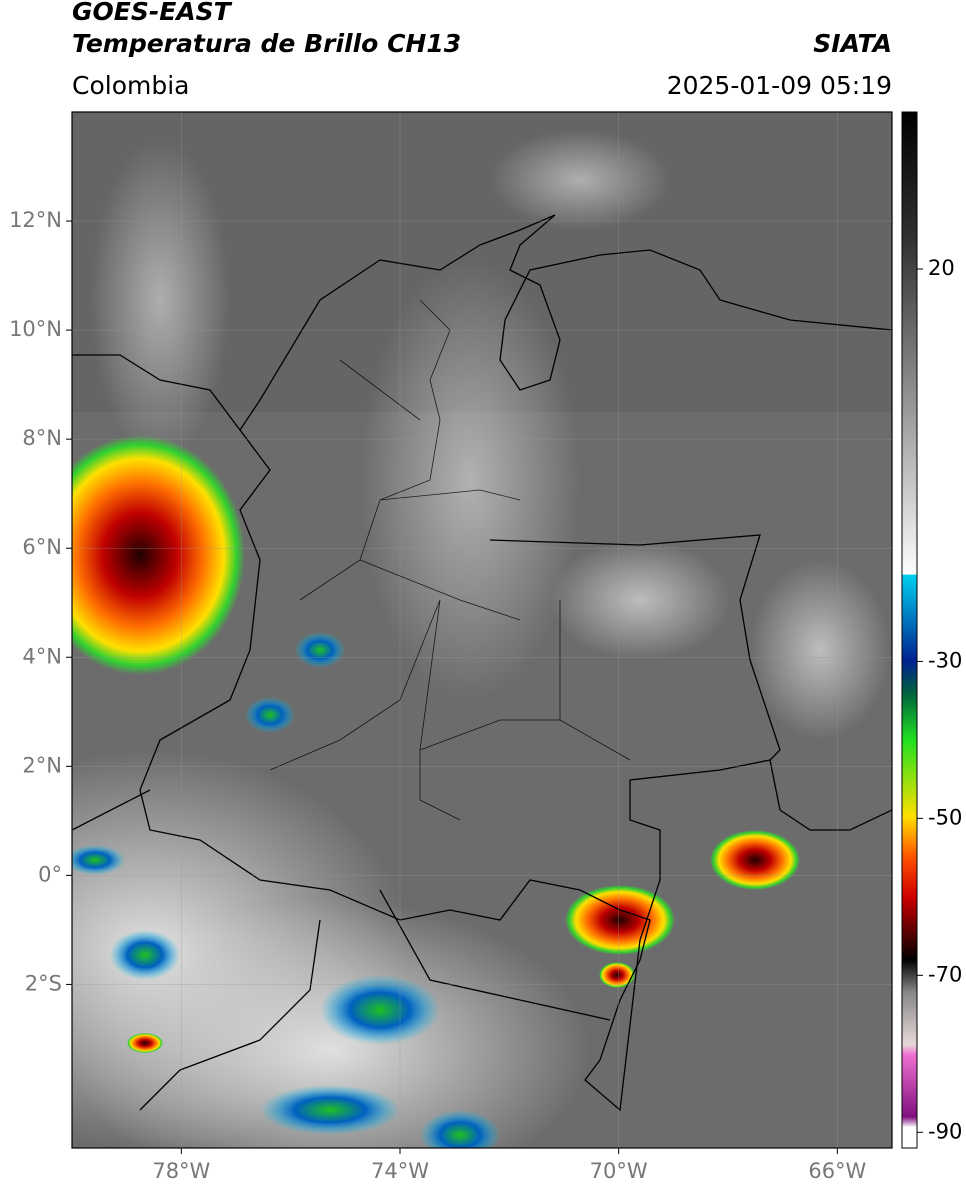  Describe the element at coordinates (852, 43) in the screenshot. I see `source: SIATA` at that location.